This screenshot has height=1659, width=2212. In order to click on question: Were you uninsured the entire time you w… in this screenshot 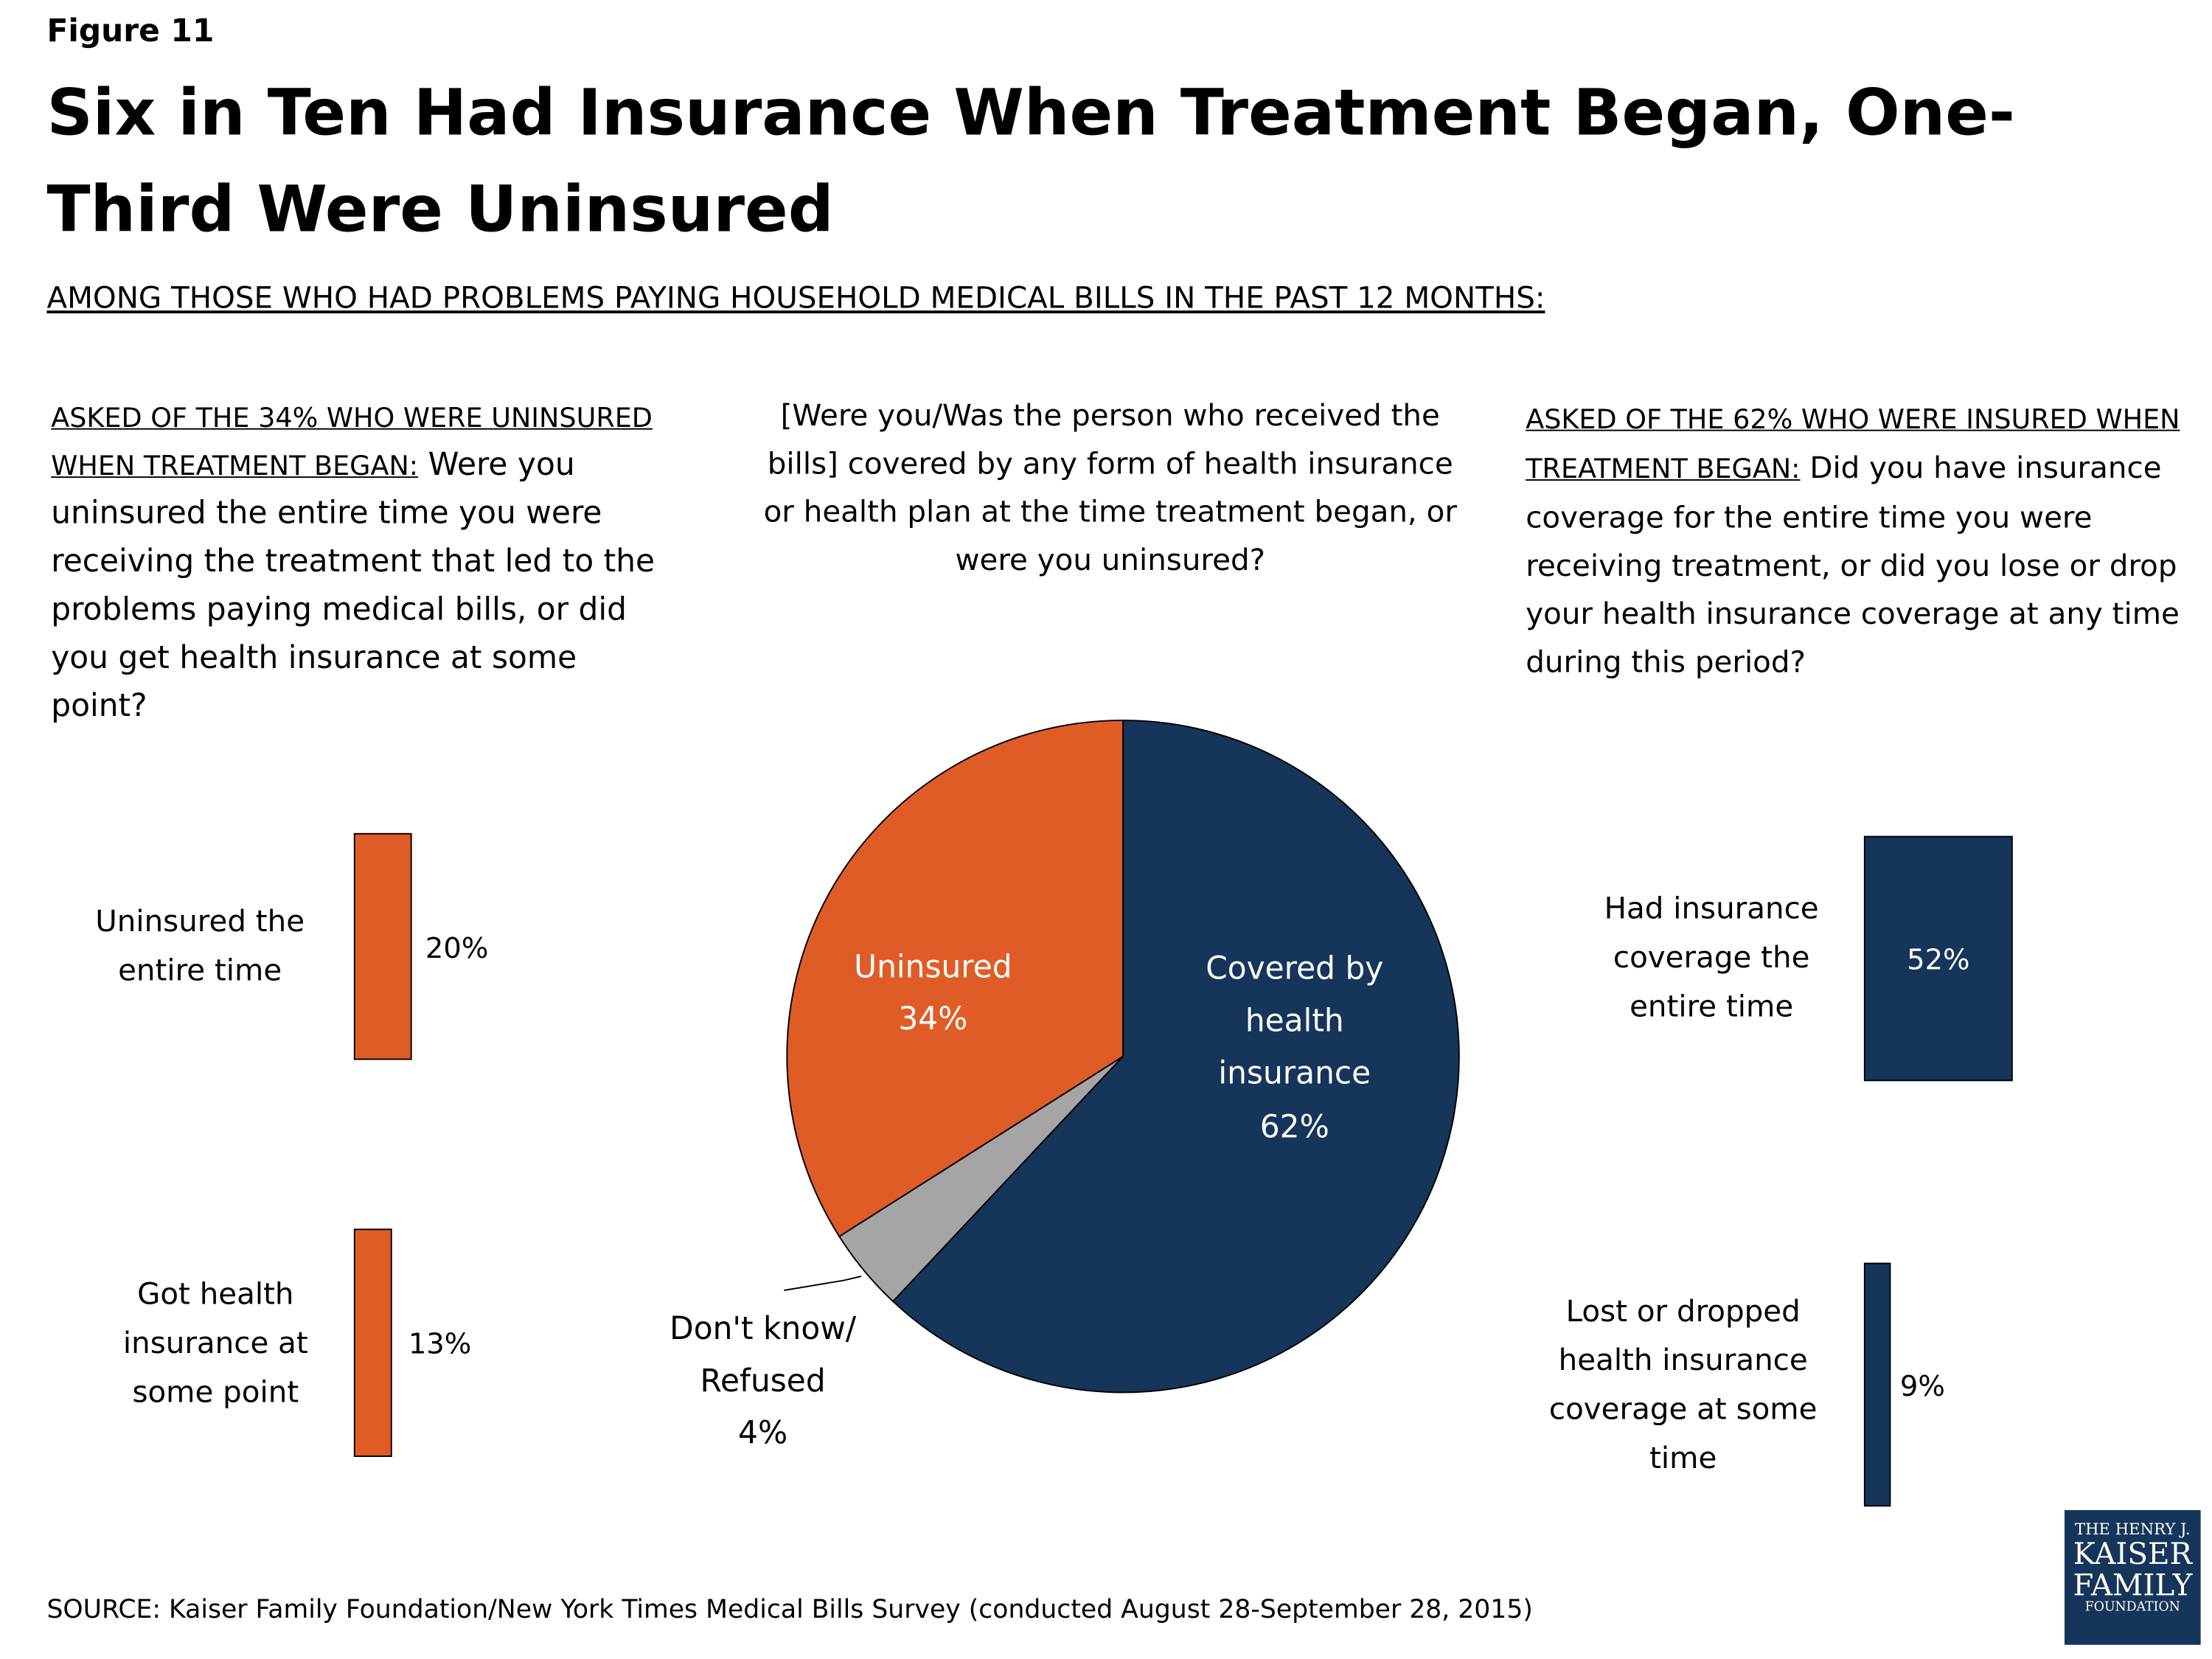, I will do `click(353, 586)`.